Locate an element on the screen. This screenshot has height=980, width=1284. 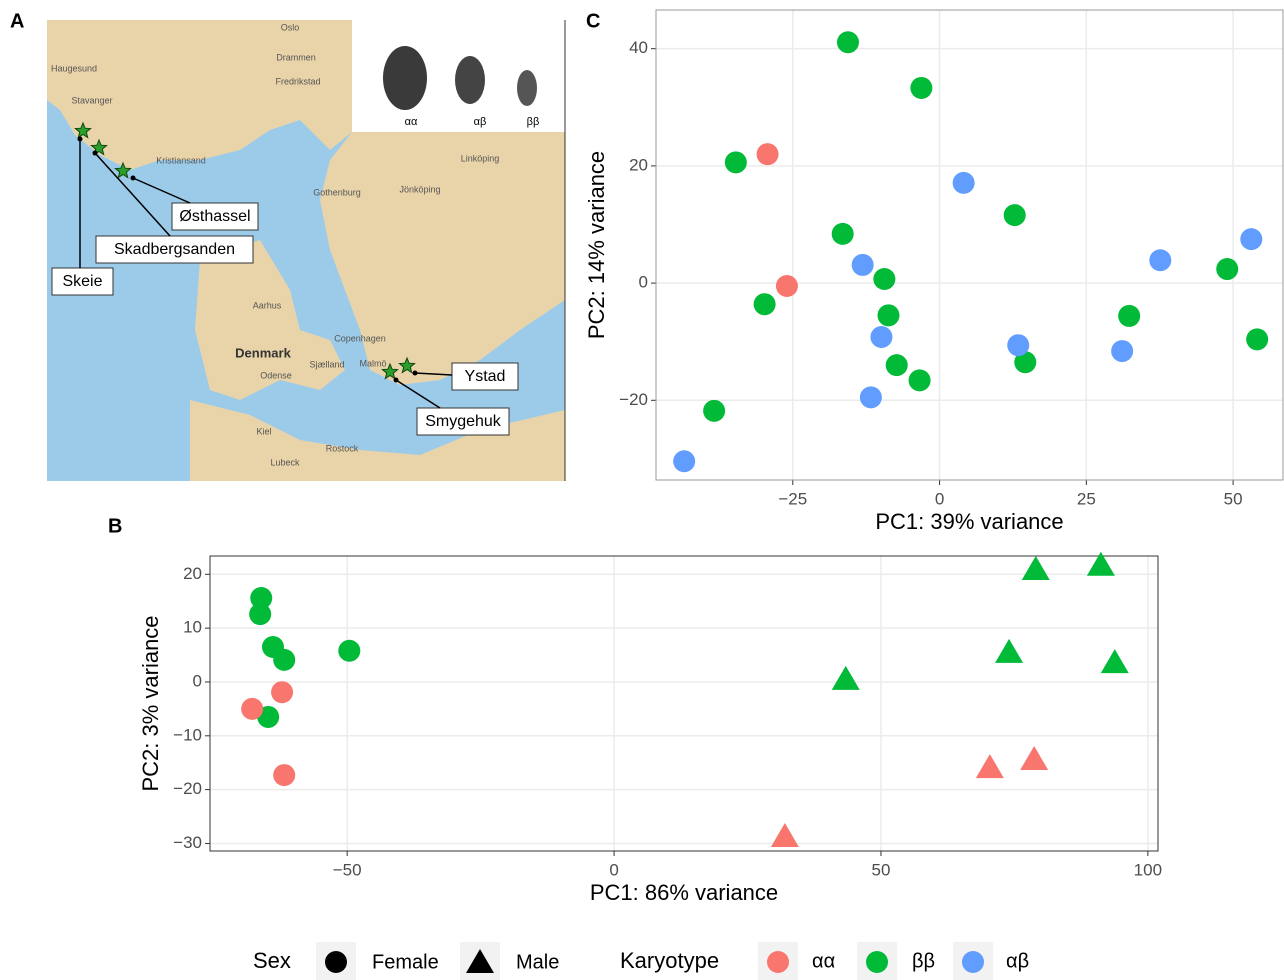
place-label: Drammen is located at coordinates (296, 57).